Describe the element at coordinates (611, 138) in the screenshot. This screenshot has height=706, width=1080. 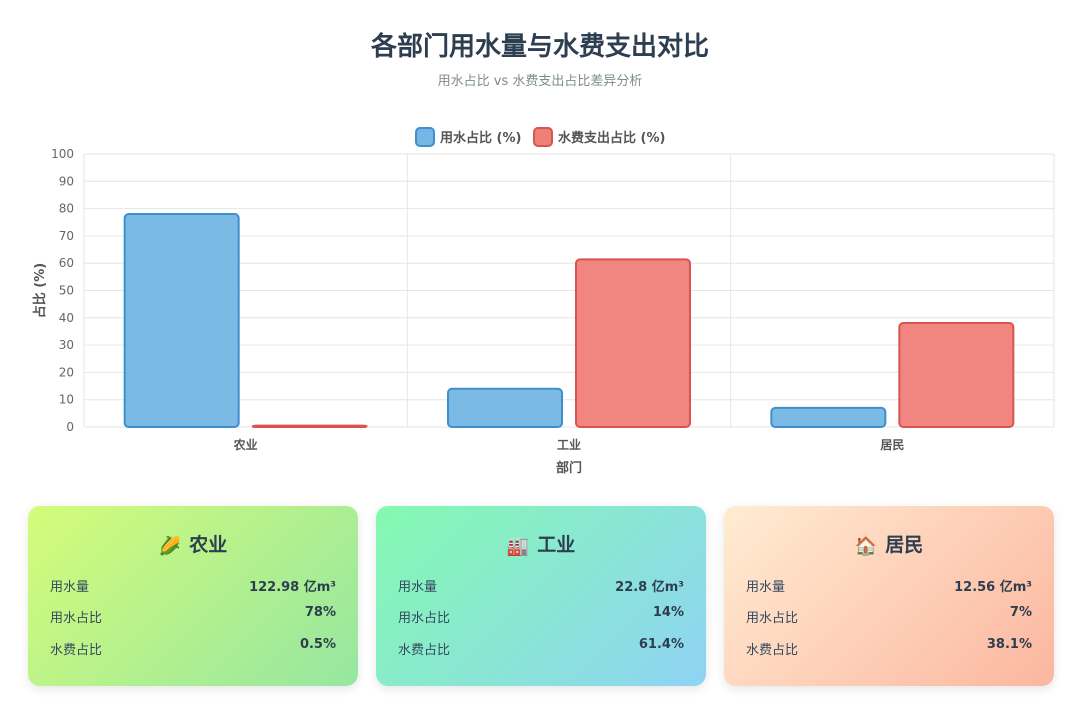
I see `legend-label: 水费支出占比 (%)` at that location.